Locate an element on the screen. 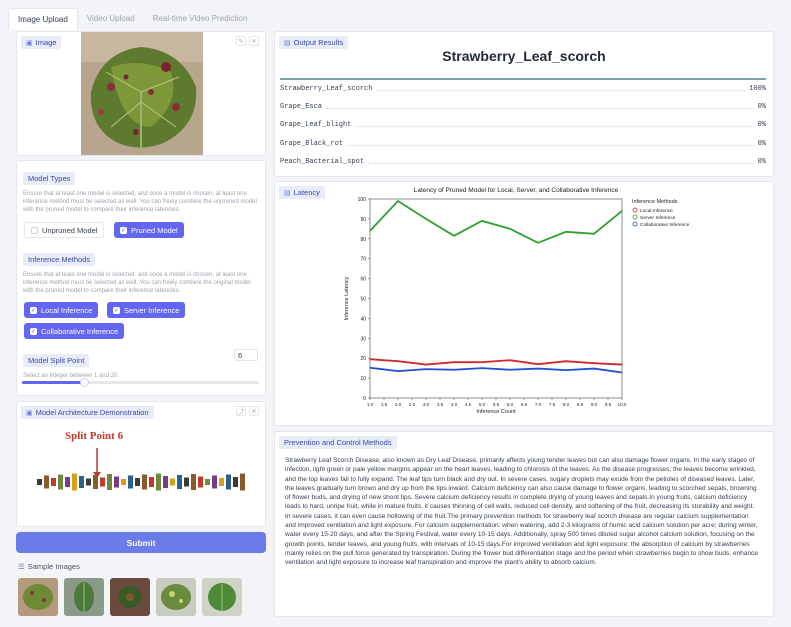  x-tick-label: 6.5 is located at coordinates (524, 404).